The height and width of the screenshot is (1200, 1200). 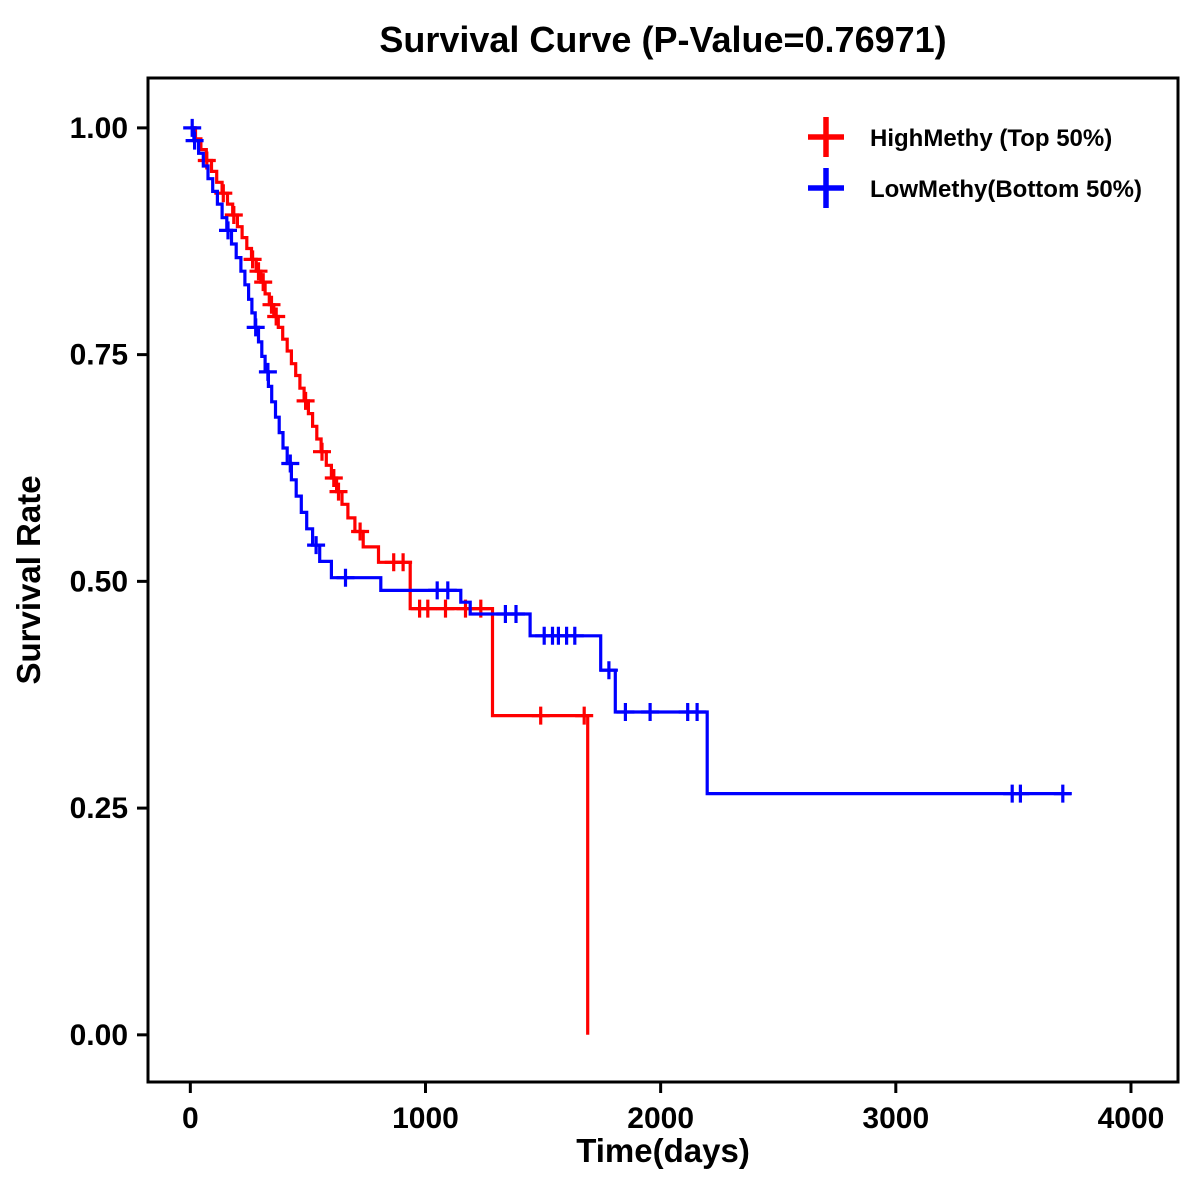 What do you see at coordinates (190, 1118) in the screenshot?
I see `x-axis-tick-label: 0` at bounding box center [190, 1118].